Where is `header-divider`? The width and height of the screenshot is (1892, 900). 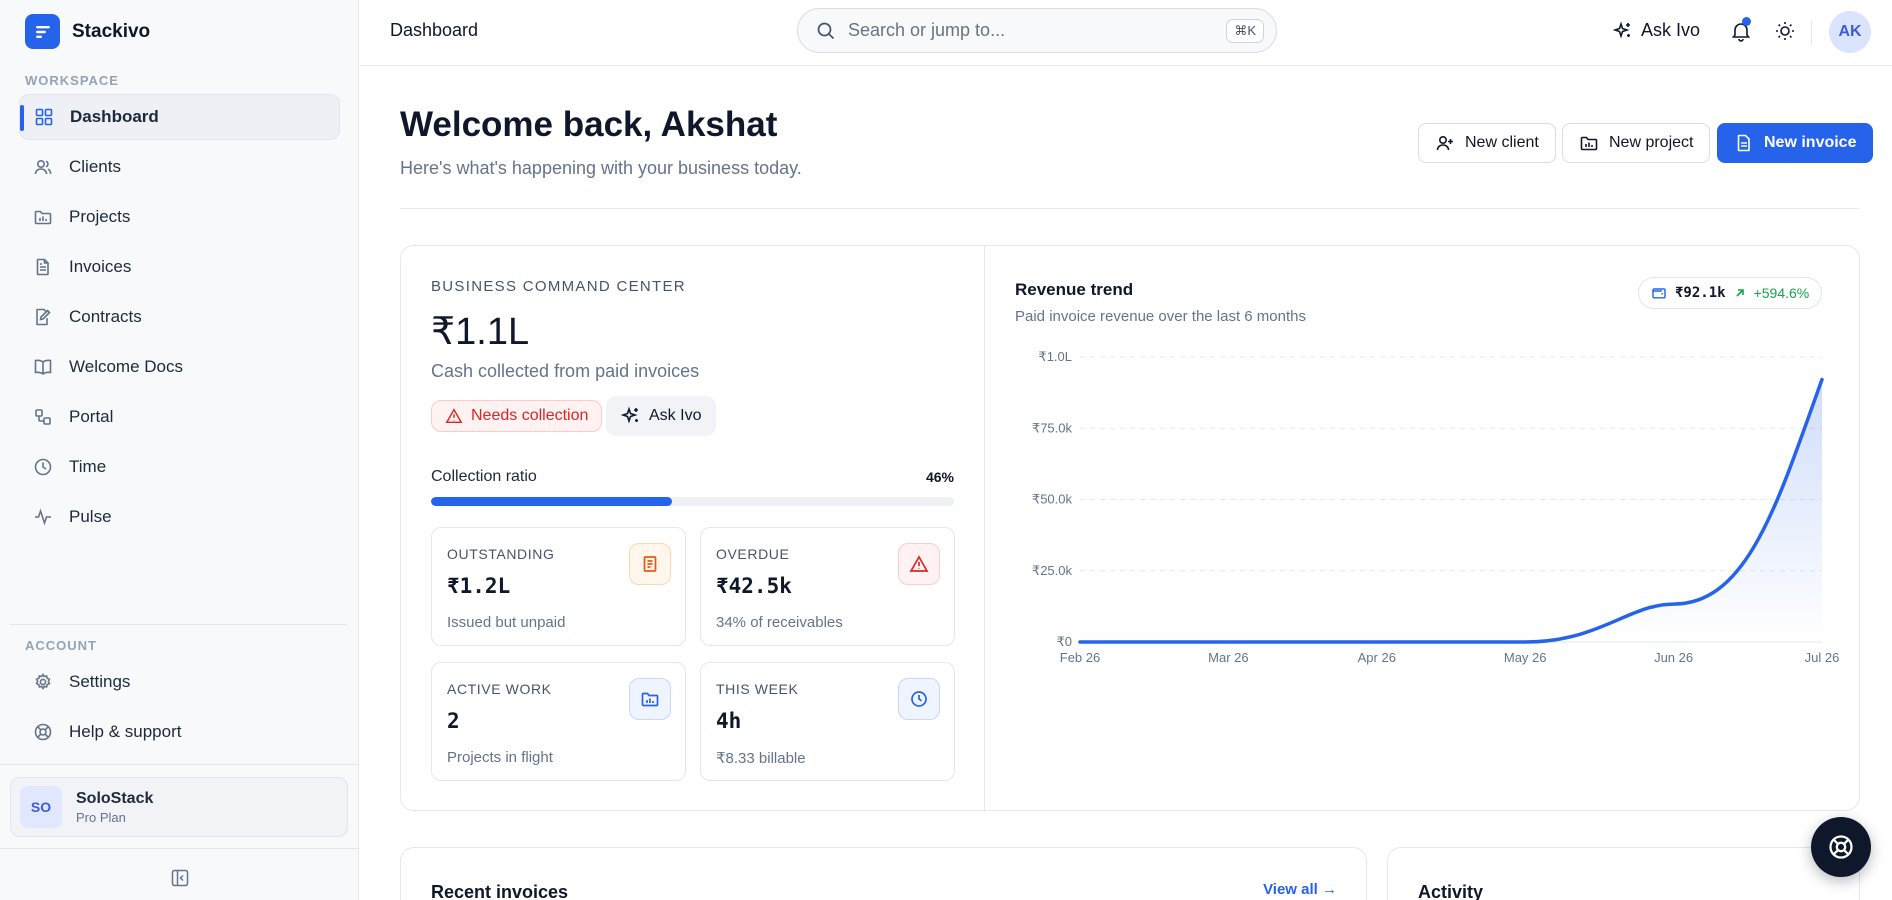 header-divider is located at coordinates (1129, 208).